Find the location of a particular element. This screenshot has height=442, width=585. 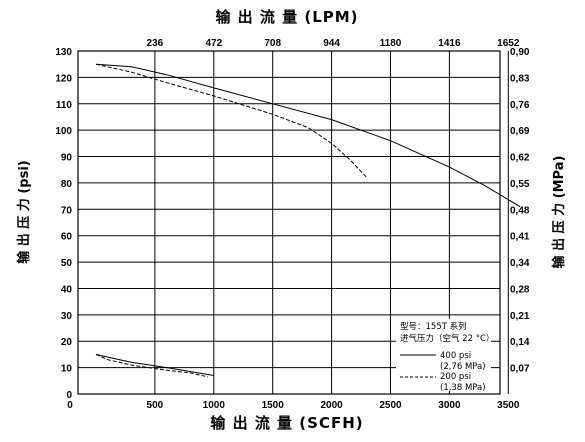

x-tick-label-top: 708 is located at coordinates (272, 43).